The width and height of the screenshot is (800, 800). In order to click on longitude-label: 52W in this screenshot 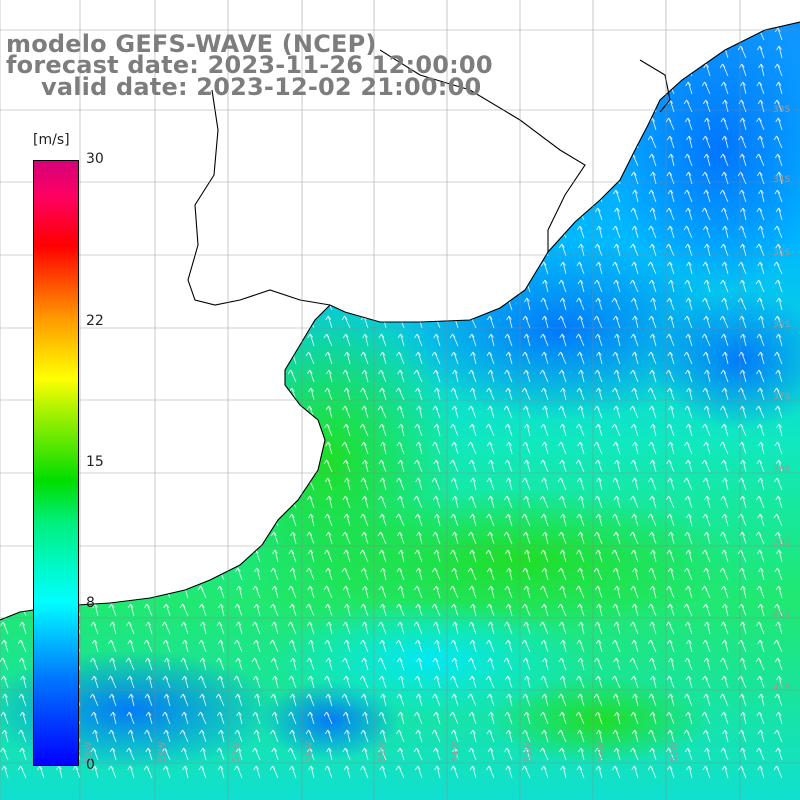, I will do `click(602, 751)`.